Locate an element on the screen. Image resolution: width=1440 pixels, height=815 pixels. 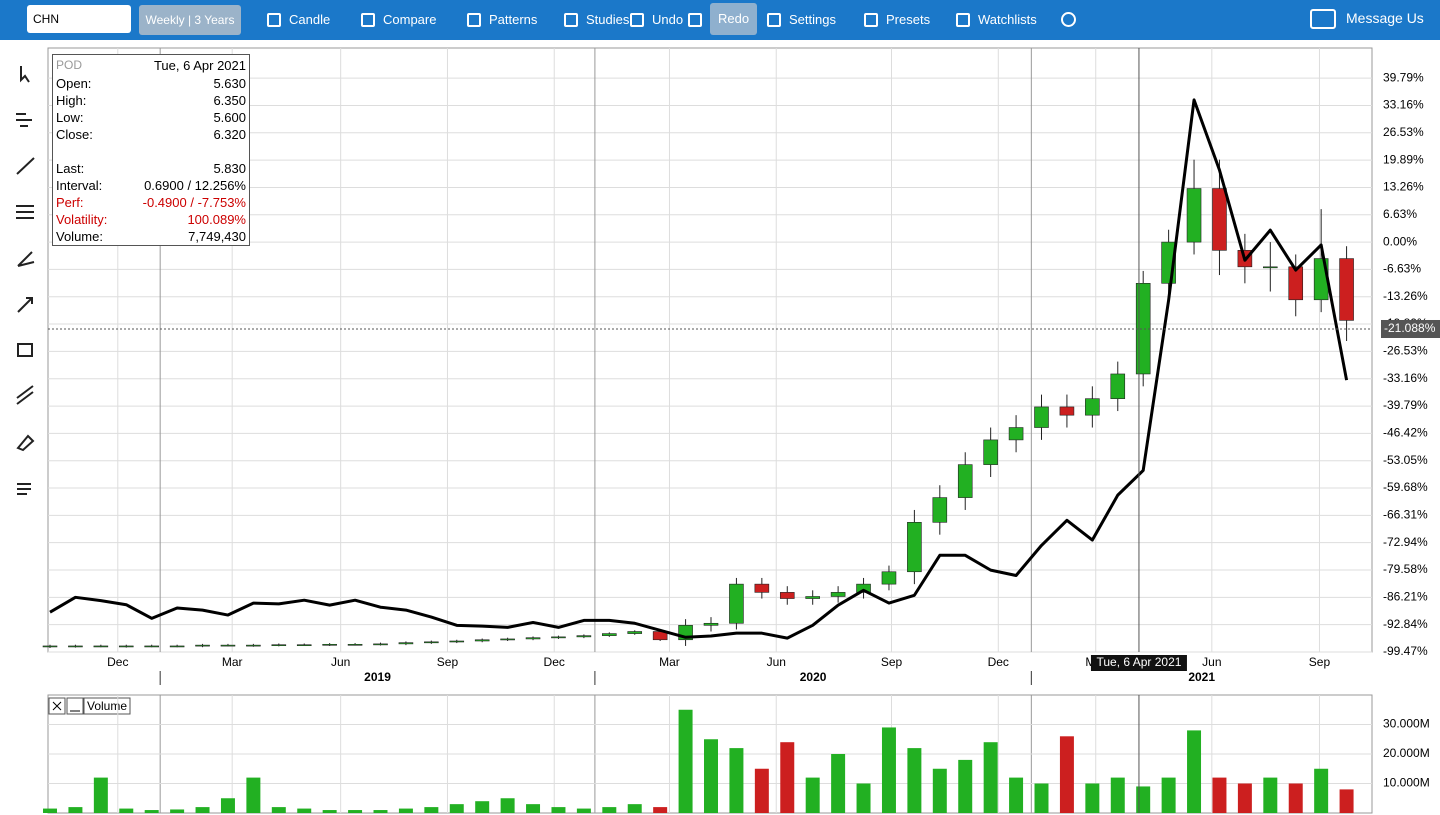
toolbar-button: Compare is located at coordinates (410, 19).